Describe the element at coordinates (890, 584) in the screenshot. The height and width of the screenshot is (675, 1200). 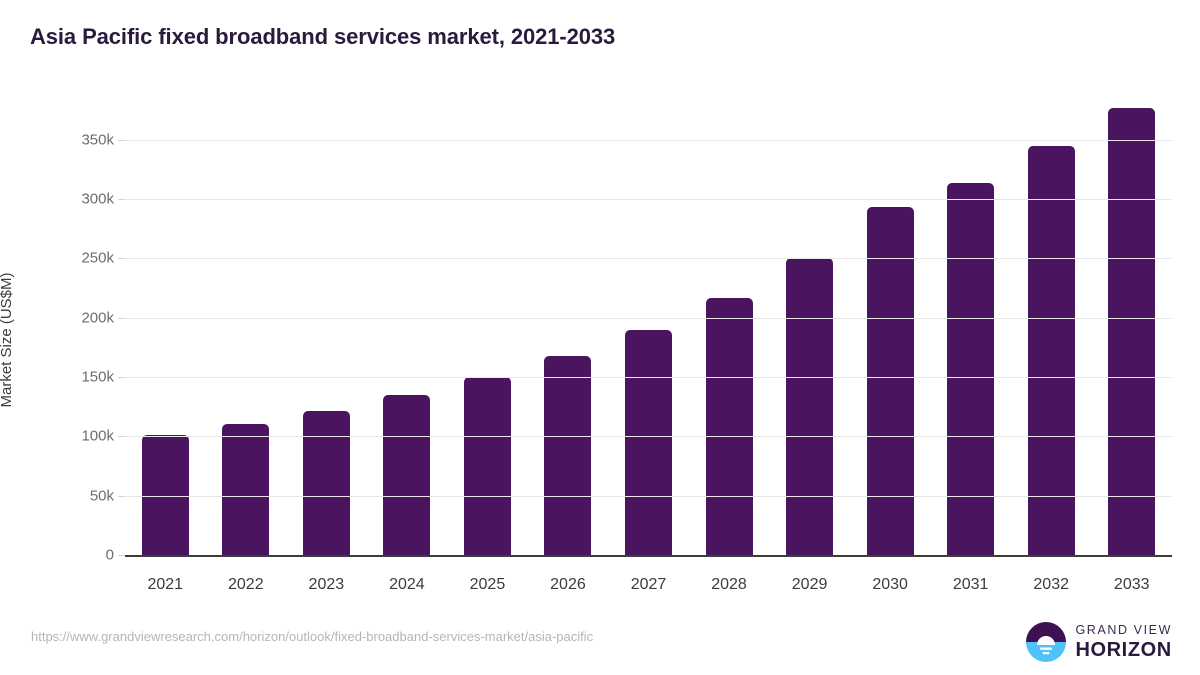
I see `x-tick-label: 2030` at that location.